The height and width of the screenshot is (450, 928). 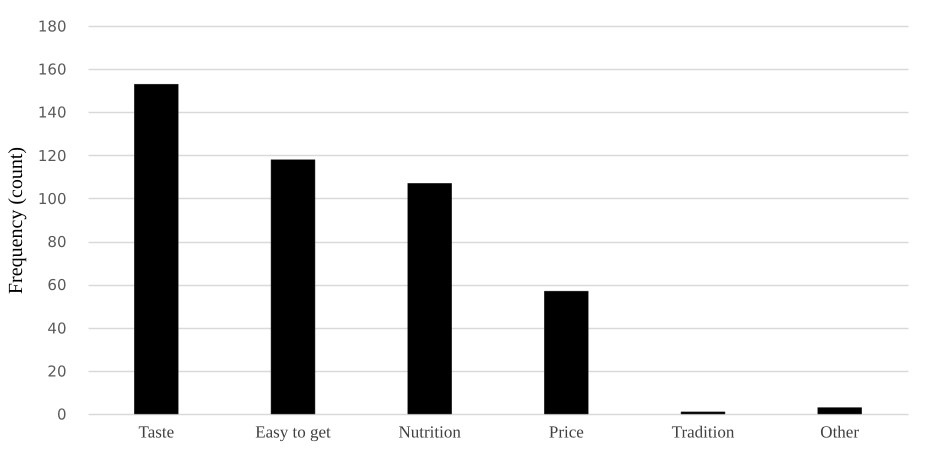 What do you see at coordinates (56, 285) in the screenshot?
I see `y-tick-label: 60` at bounding box center [56, 285].